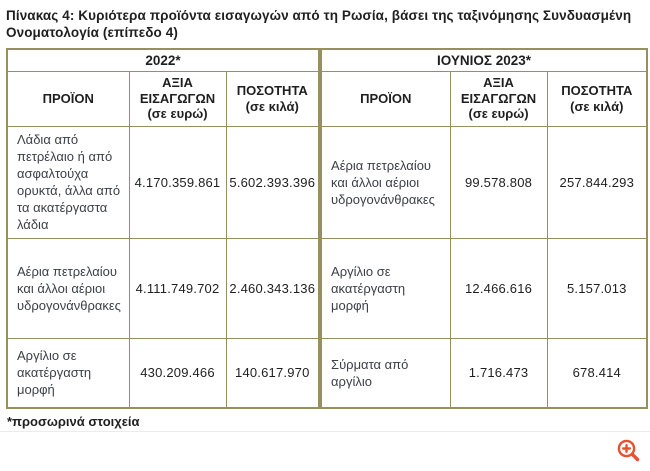 This screenshot has height=471, width=650. Describe the element at coordinates (597, 373) in the screenshot. I see `quantity-cell: 678.414` at that location.